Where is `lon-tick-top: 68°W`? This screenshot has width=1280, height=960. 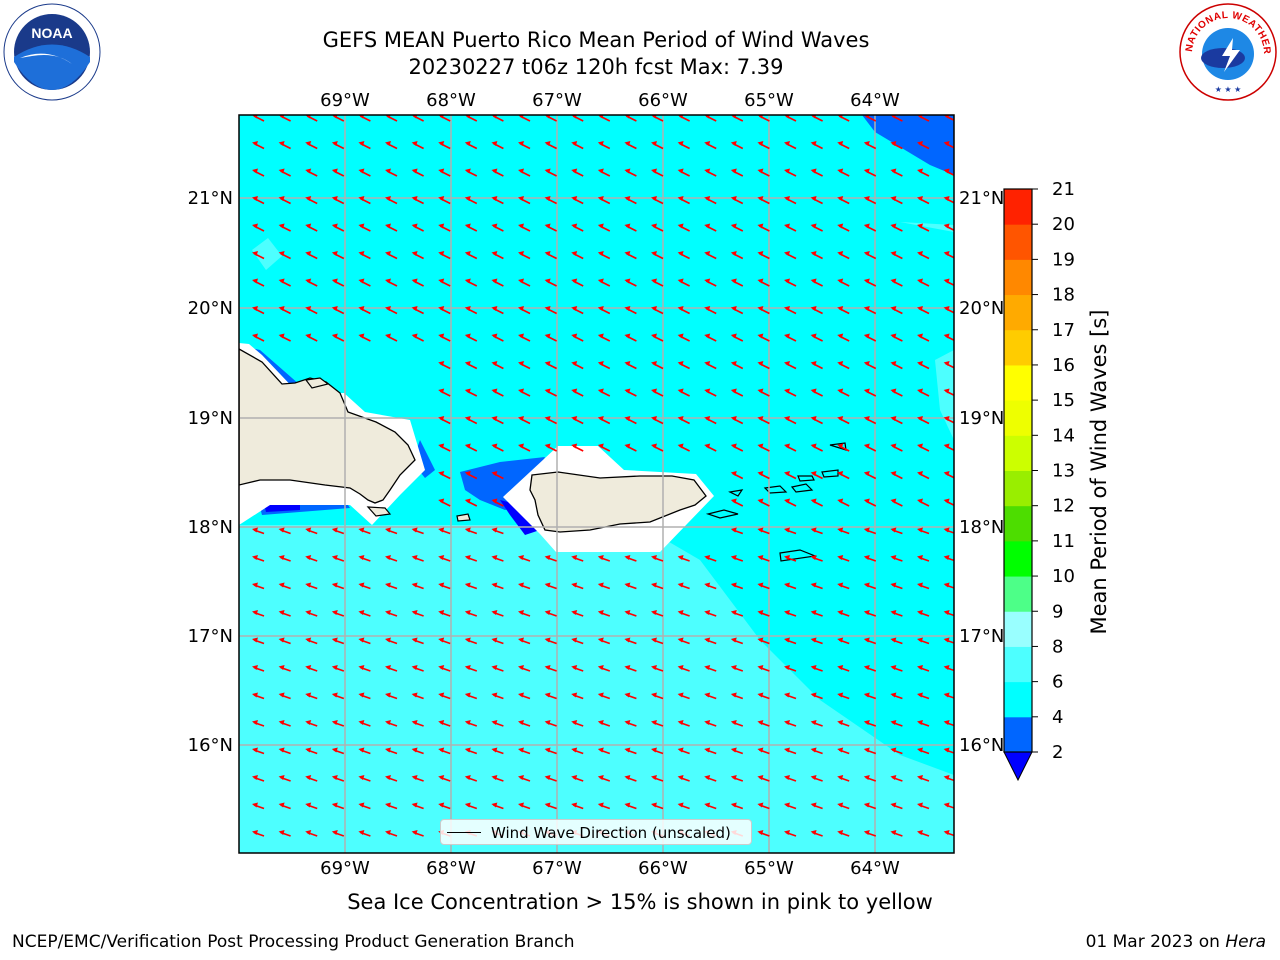 lon-tick-top: 68°W is located at coordinates (451, 100).